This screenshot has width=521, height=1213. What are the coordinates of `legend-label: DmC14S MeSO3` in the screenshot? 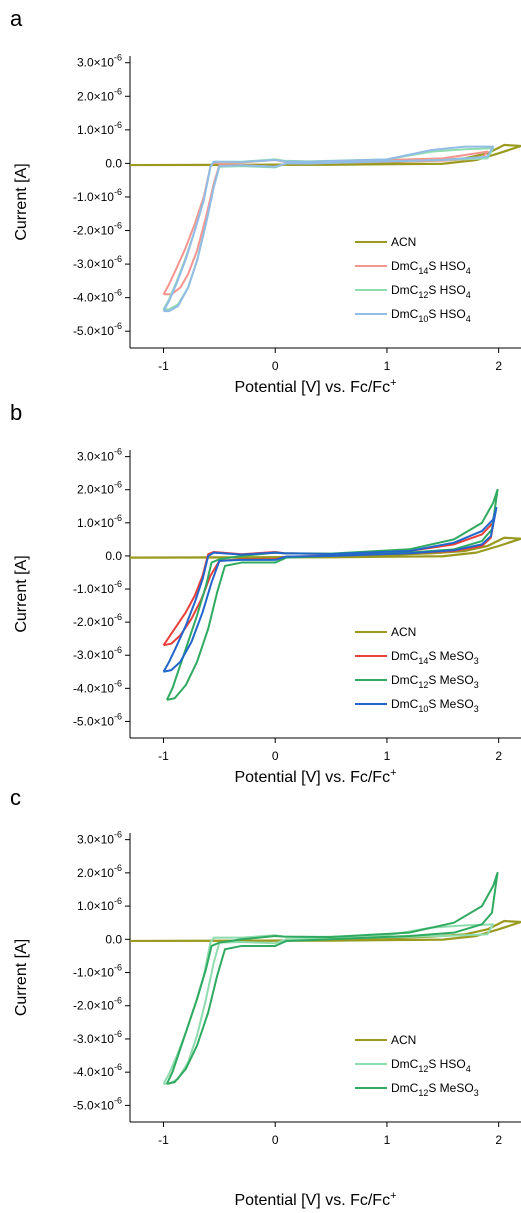 It's located at (435, 657).